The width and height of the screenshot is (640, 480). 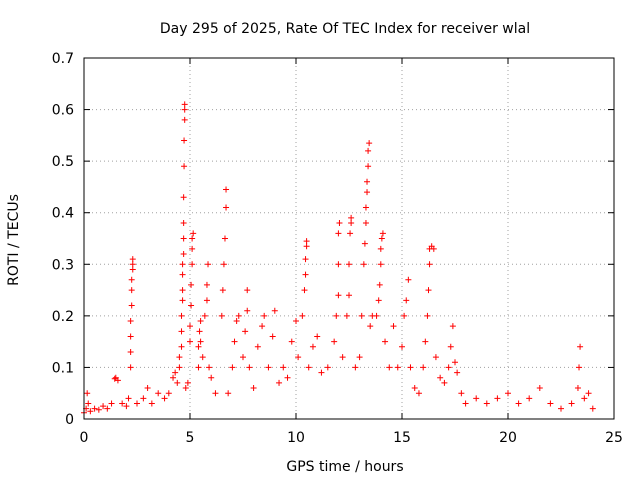 What do you see at coordinates (508, 438) in the screenshot?
I see `x-tick-label: 20` at bounding box center [508, 438].